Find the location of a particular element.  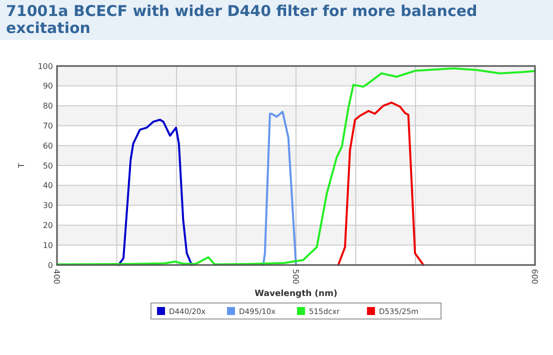

y-tick-label: 80 is located at coordinates (47, 106).